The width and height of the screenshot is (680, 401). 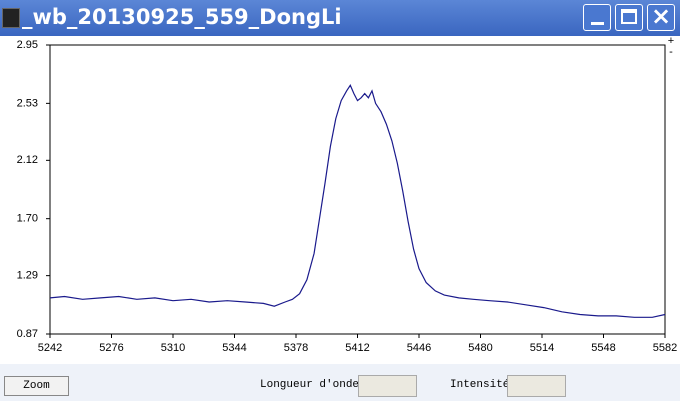 I want to click on x-tick-label: 5242, so click(x=50, y=348).